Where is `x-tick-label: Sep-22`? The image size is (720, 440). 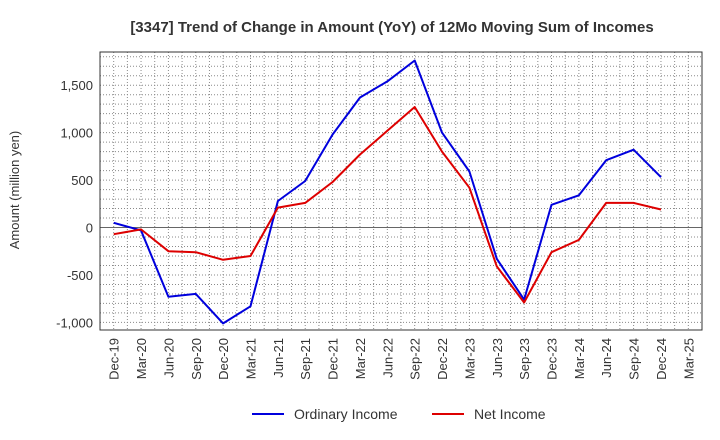 x-tick-label: Sep-22 is located at coordinates (415, 359).